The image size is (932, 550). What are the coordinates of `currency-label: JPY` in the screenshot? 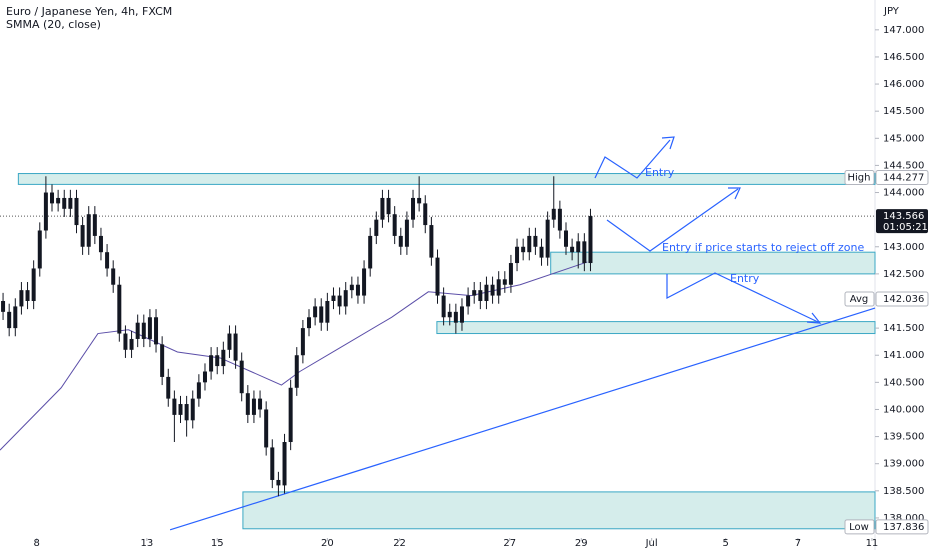 It's located at (891, 11).